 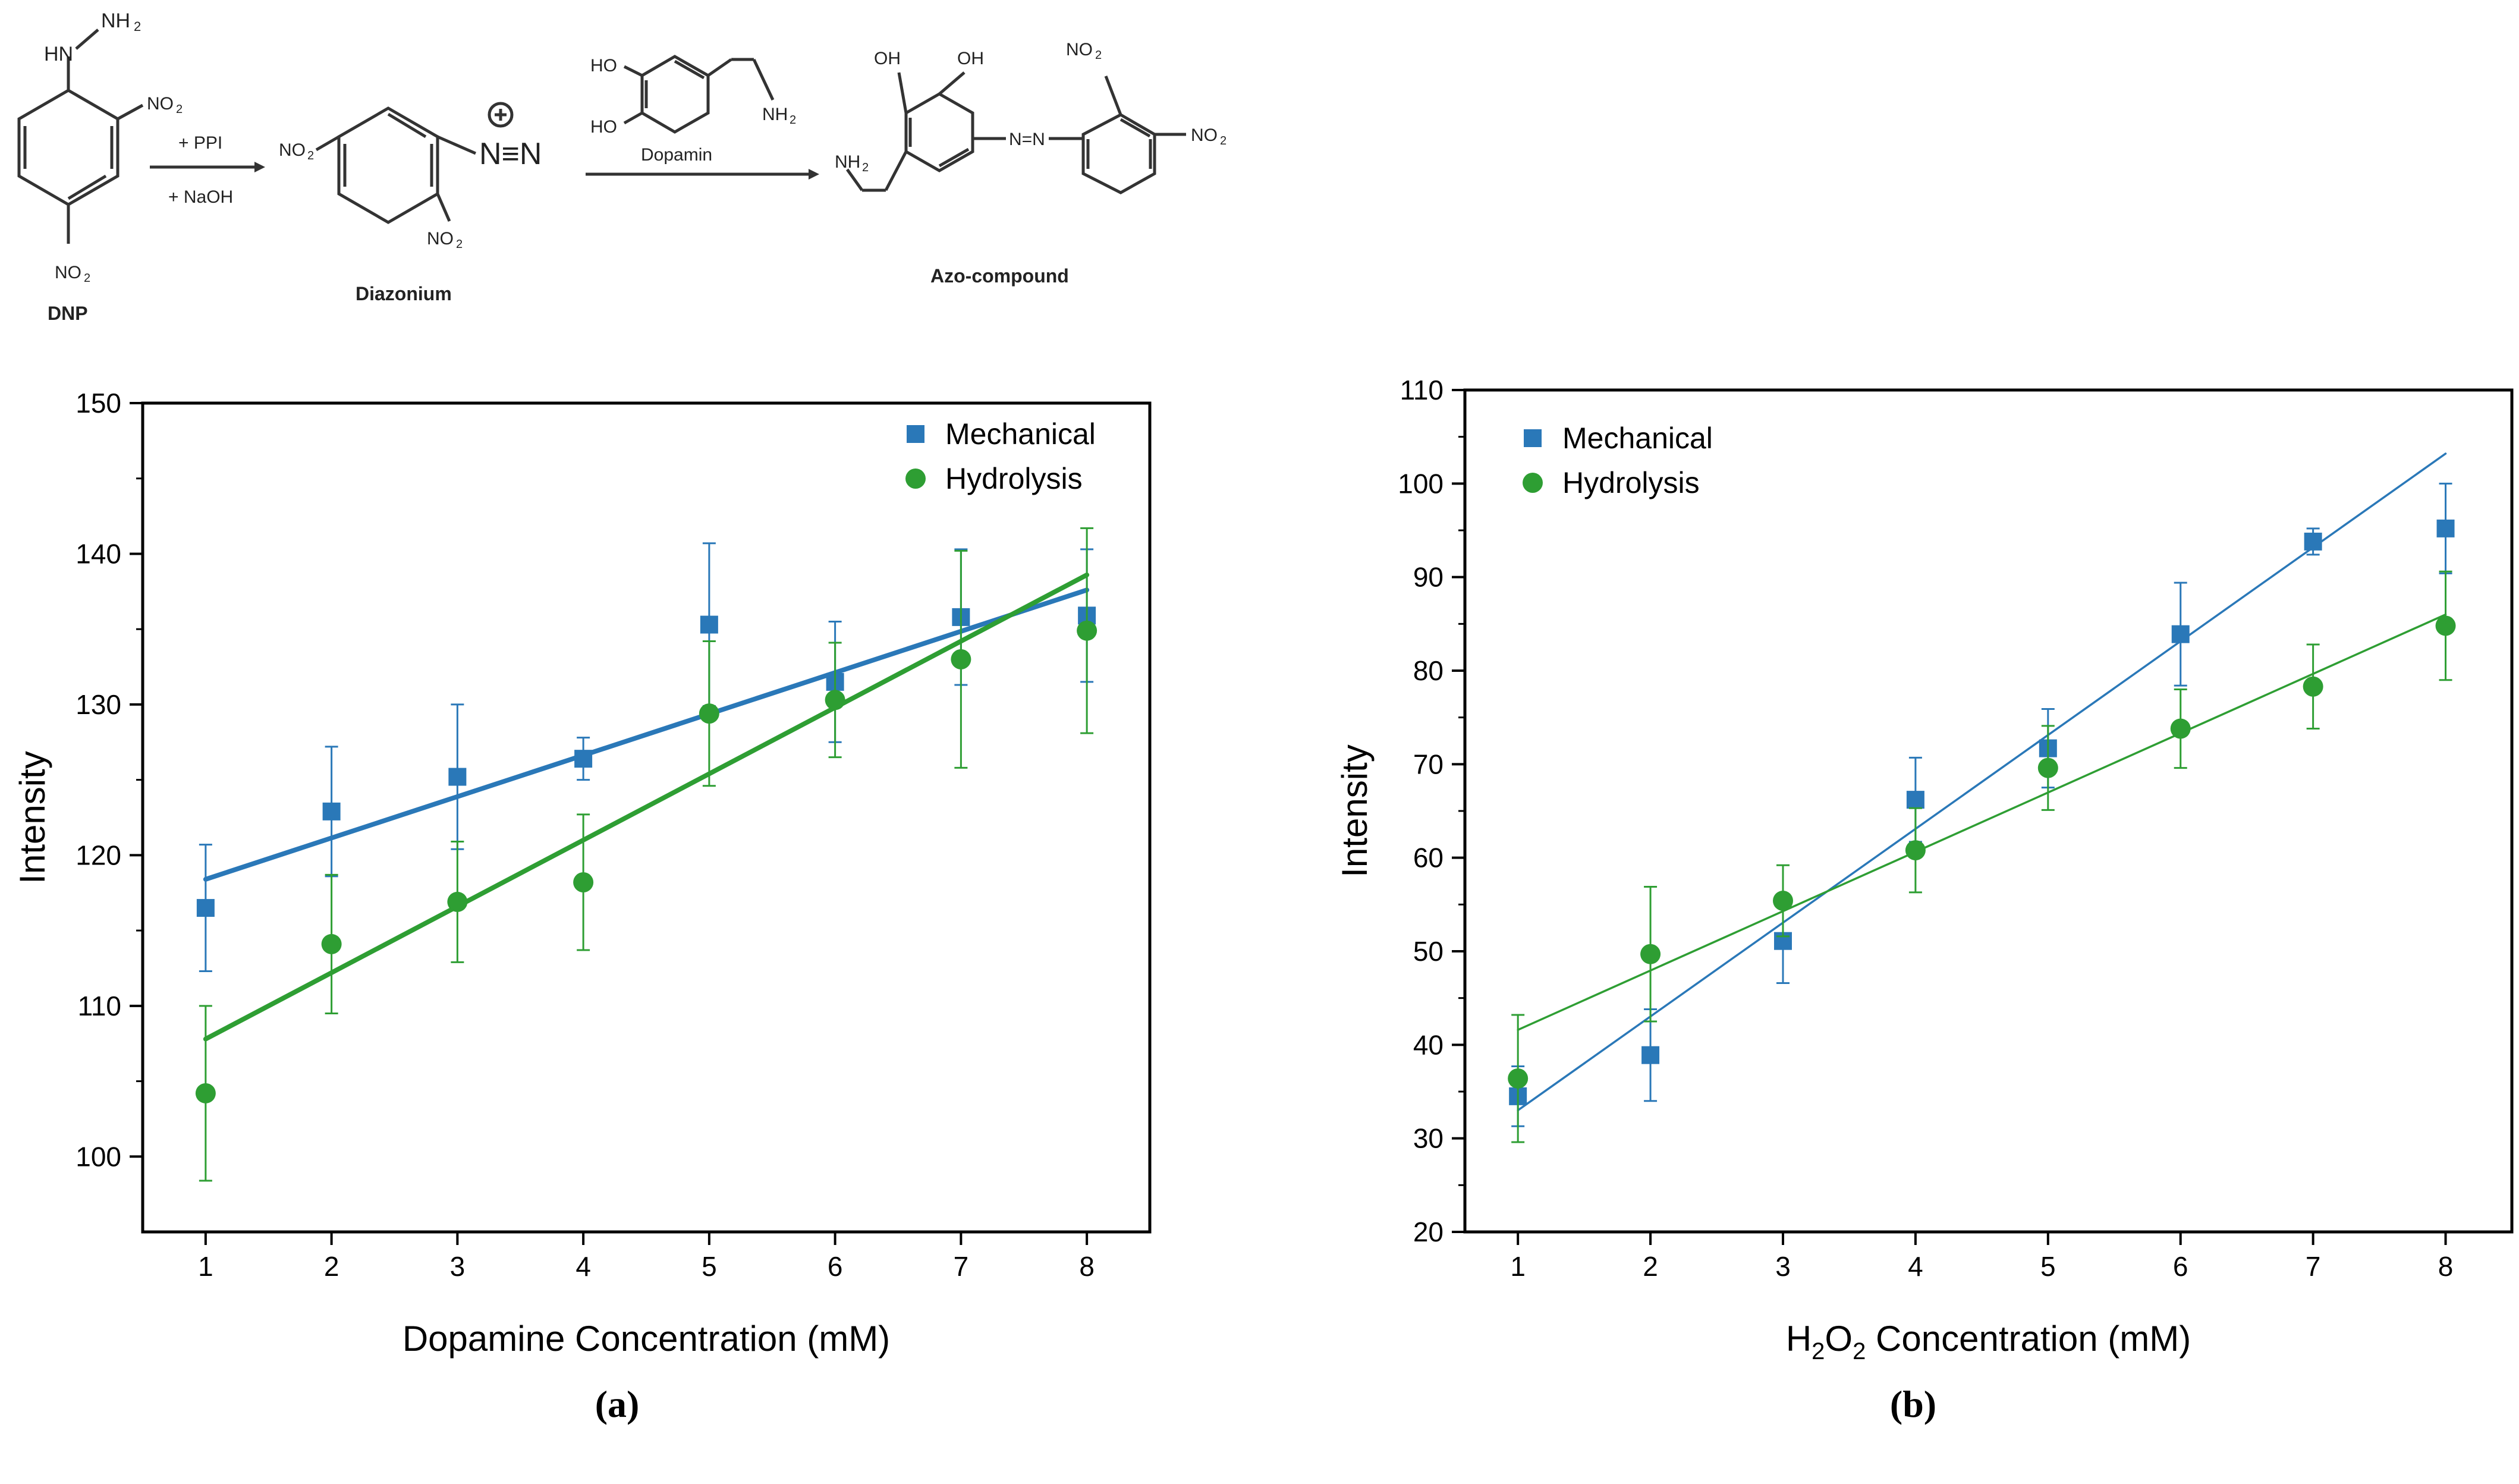 What do you see at coordinates (99, 1006) in the screenshot?
I see `y-tick-label: 110` at bounding box center [99, 1006].